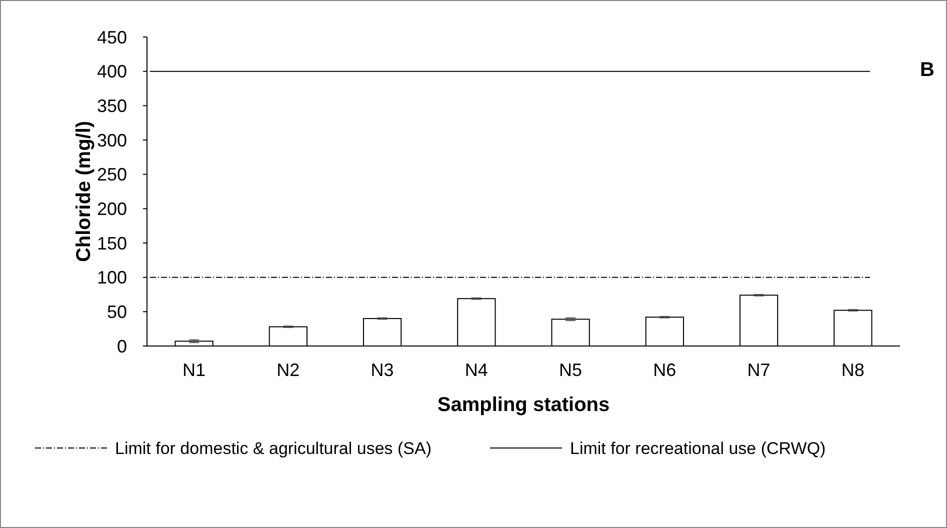 This screenshot has width=947, height=528. I want to click on y-tick-label: 150, so click(111, 243).